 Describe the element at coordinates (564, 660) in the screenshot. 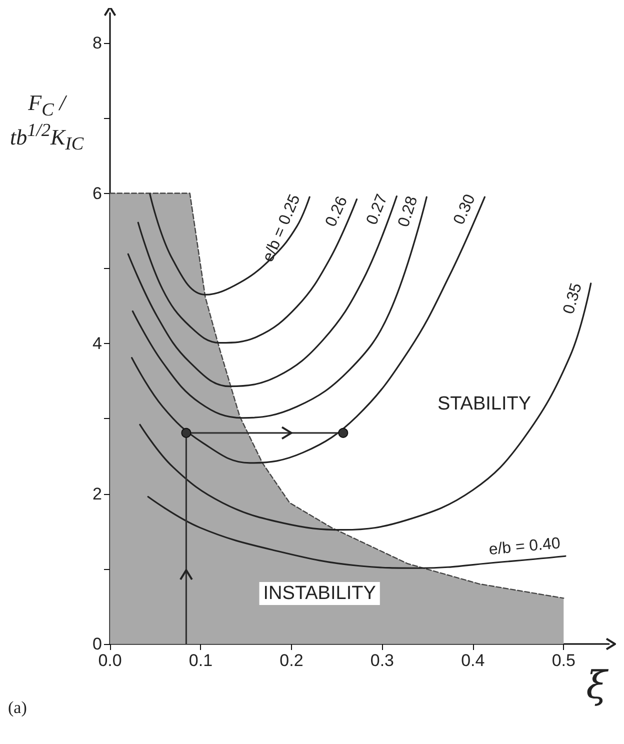

I see `x-tick-label: 0.5` at that location.